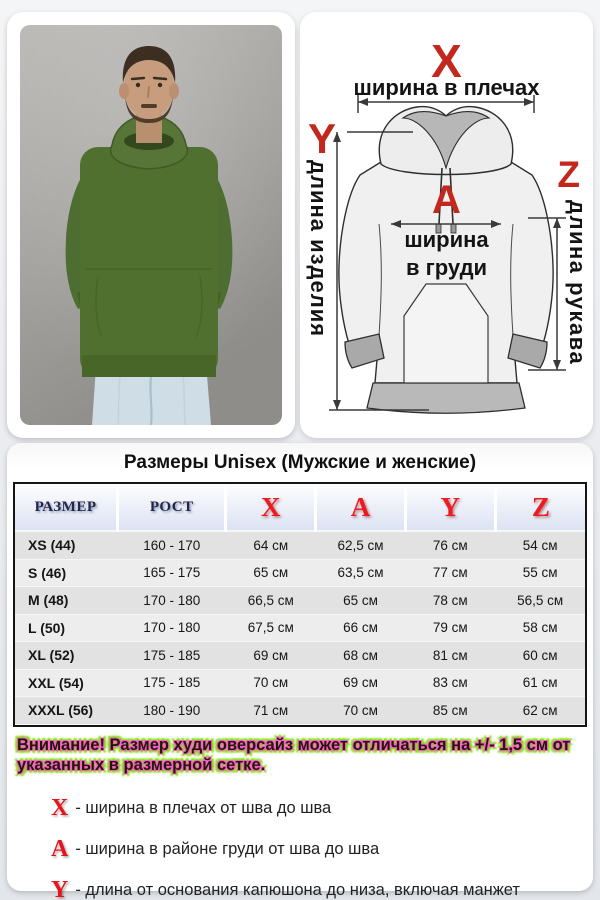  What do you see at coordinates (360, 683) in the screenshot?
I see `cell-a: 69 см` at bounding box center [360, 683].